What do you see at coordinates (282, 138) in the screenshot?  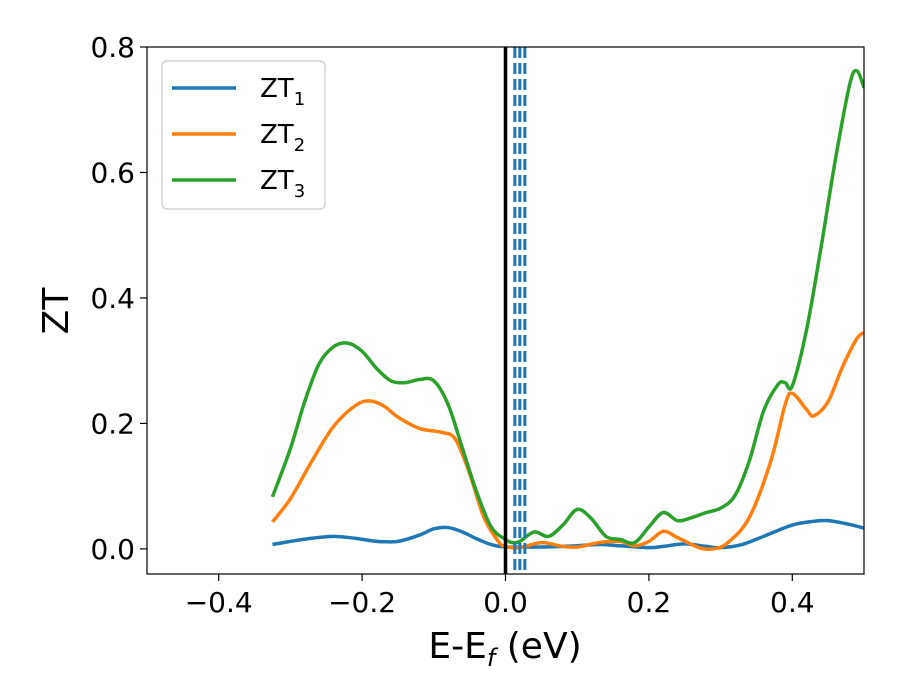 I see `legend-label: ZT2` at bounding box center [282, 138].